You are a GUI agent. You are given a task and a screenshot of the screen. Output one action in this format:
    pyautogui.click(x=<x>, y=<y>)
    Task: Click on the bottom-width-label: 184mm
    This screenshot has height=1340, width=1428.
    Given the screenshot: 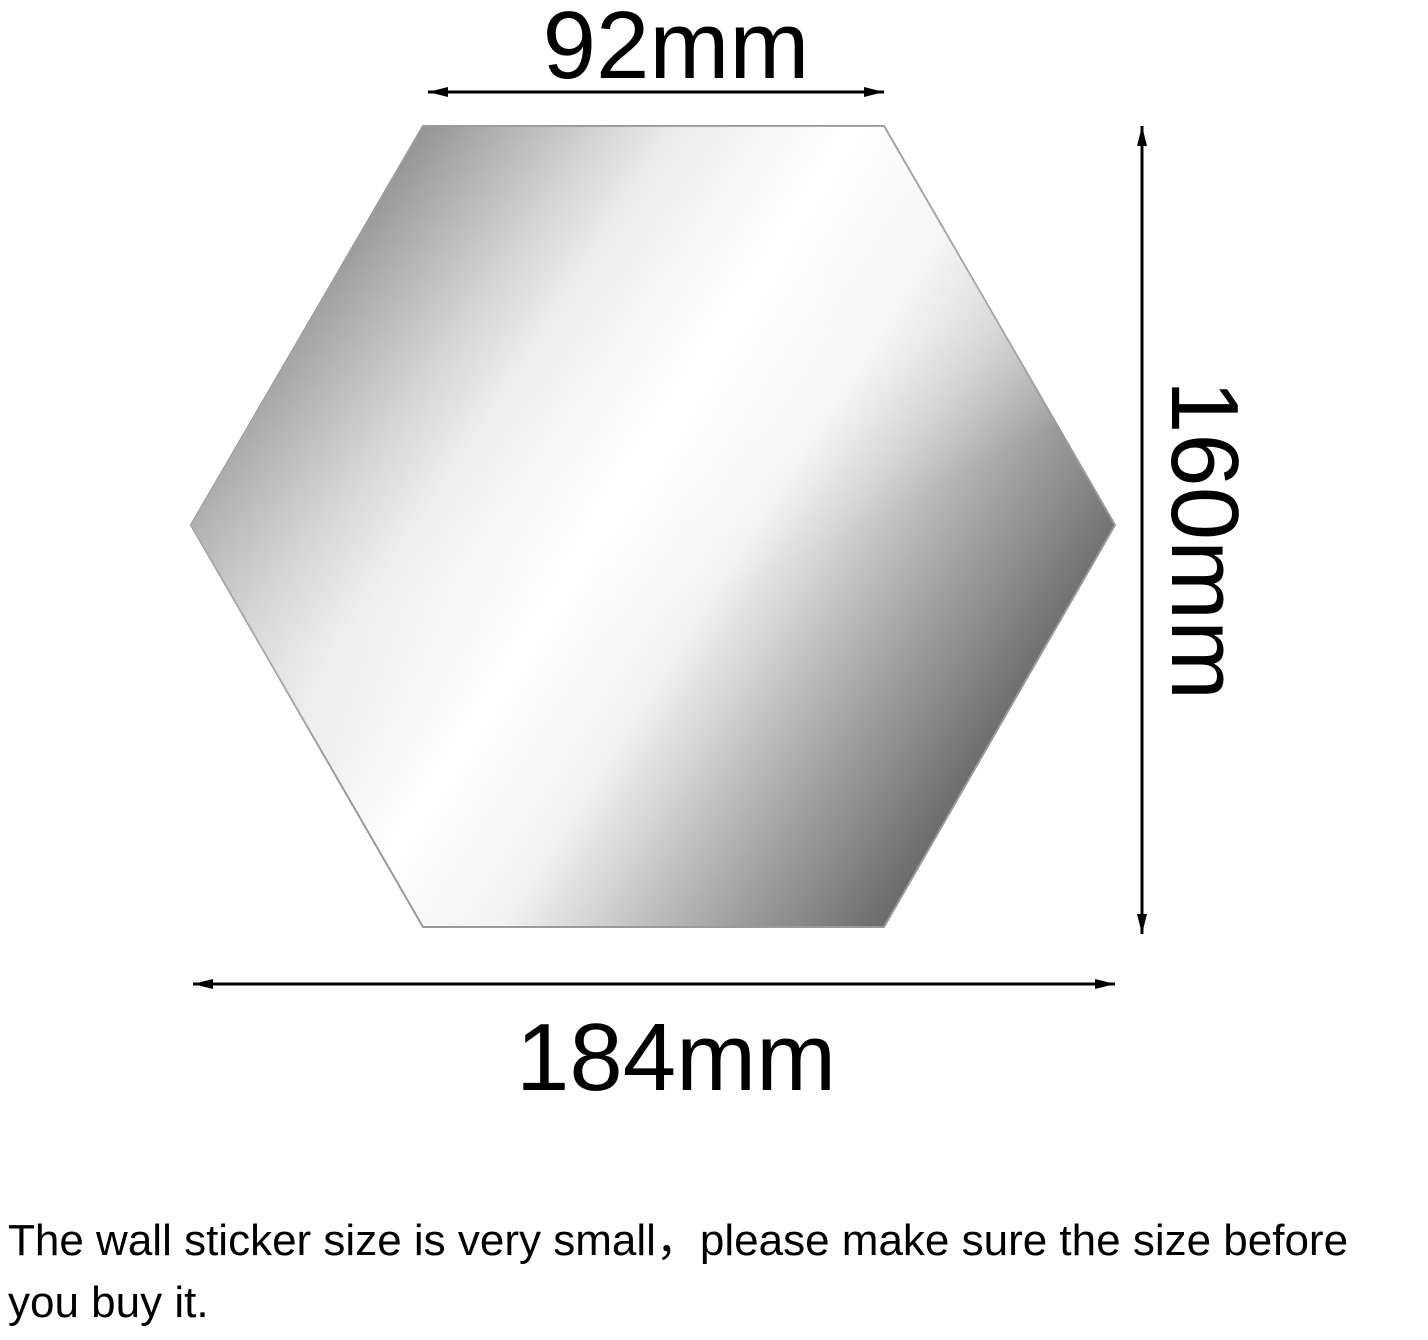 What is the action you would take?
    pyautogui.click(x=676, y=1057)
    